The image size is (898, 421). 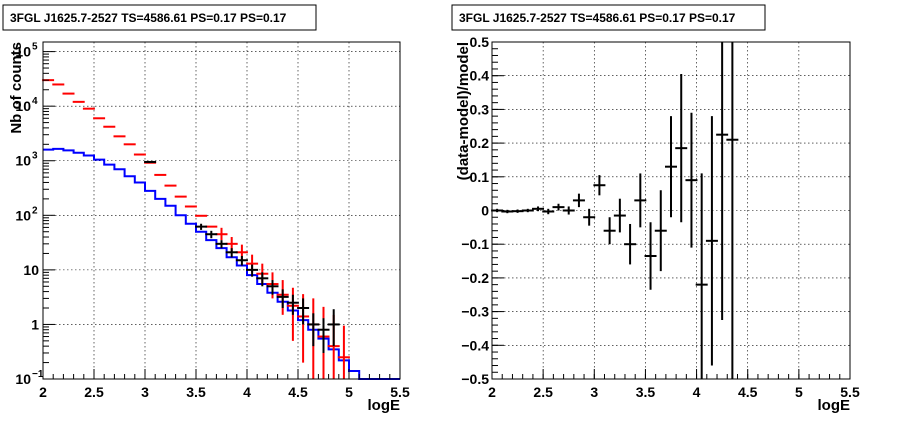 I want to click on residuals-xlabel: logE, so click(x=834, y=405).